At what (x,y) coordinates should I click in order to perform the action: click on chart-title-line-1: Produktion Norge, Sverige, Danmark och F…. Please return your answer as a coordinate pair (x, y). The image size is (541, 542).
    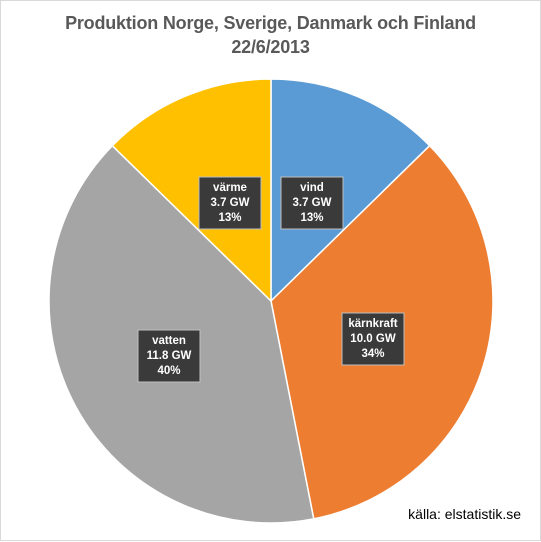
    Looking at the image, I should click on (270, 23).